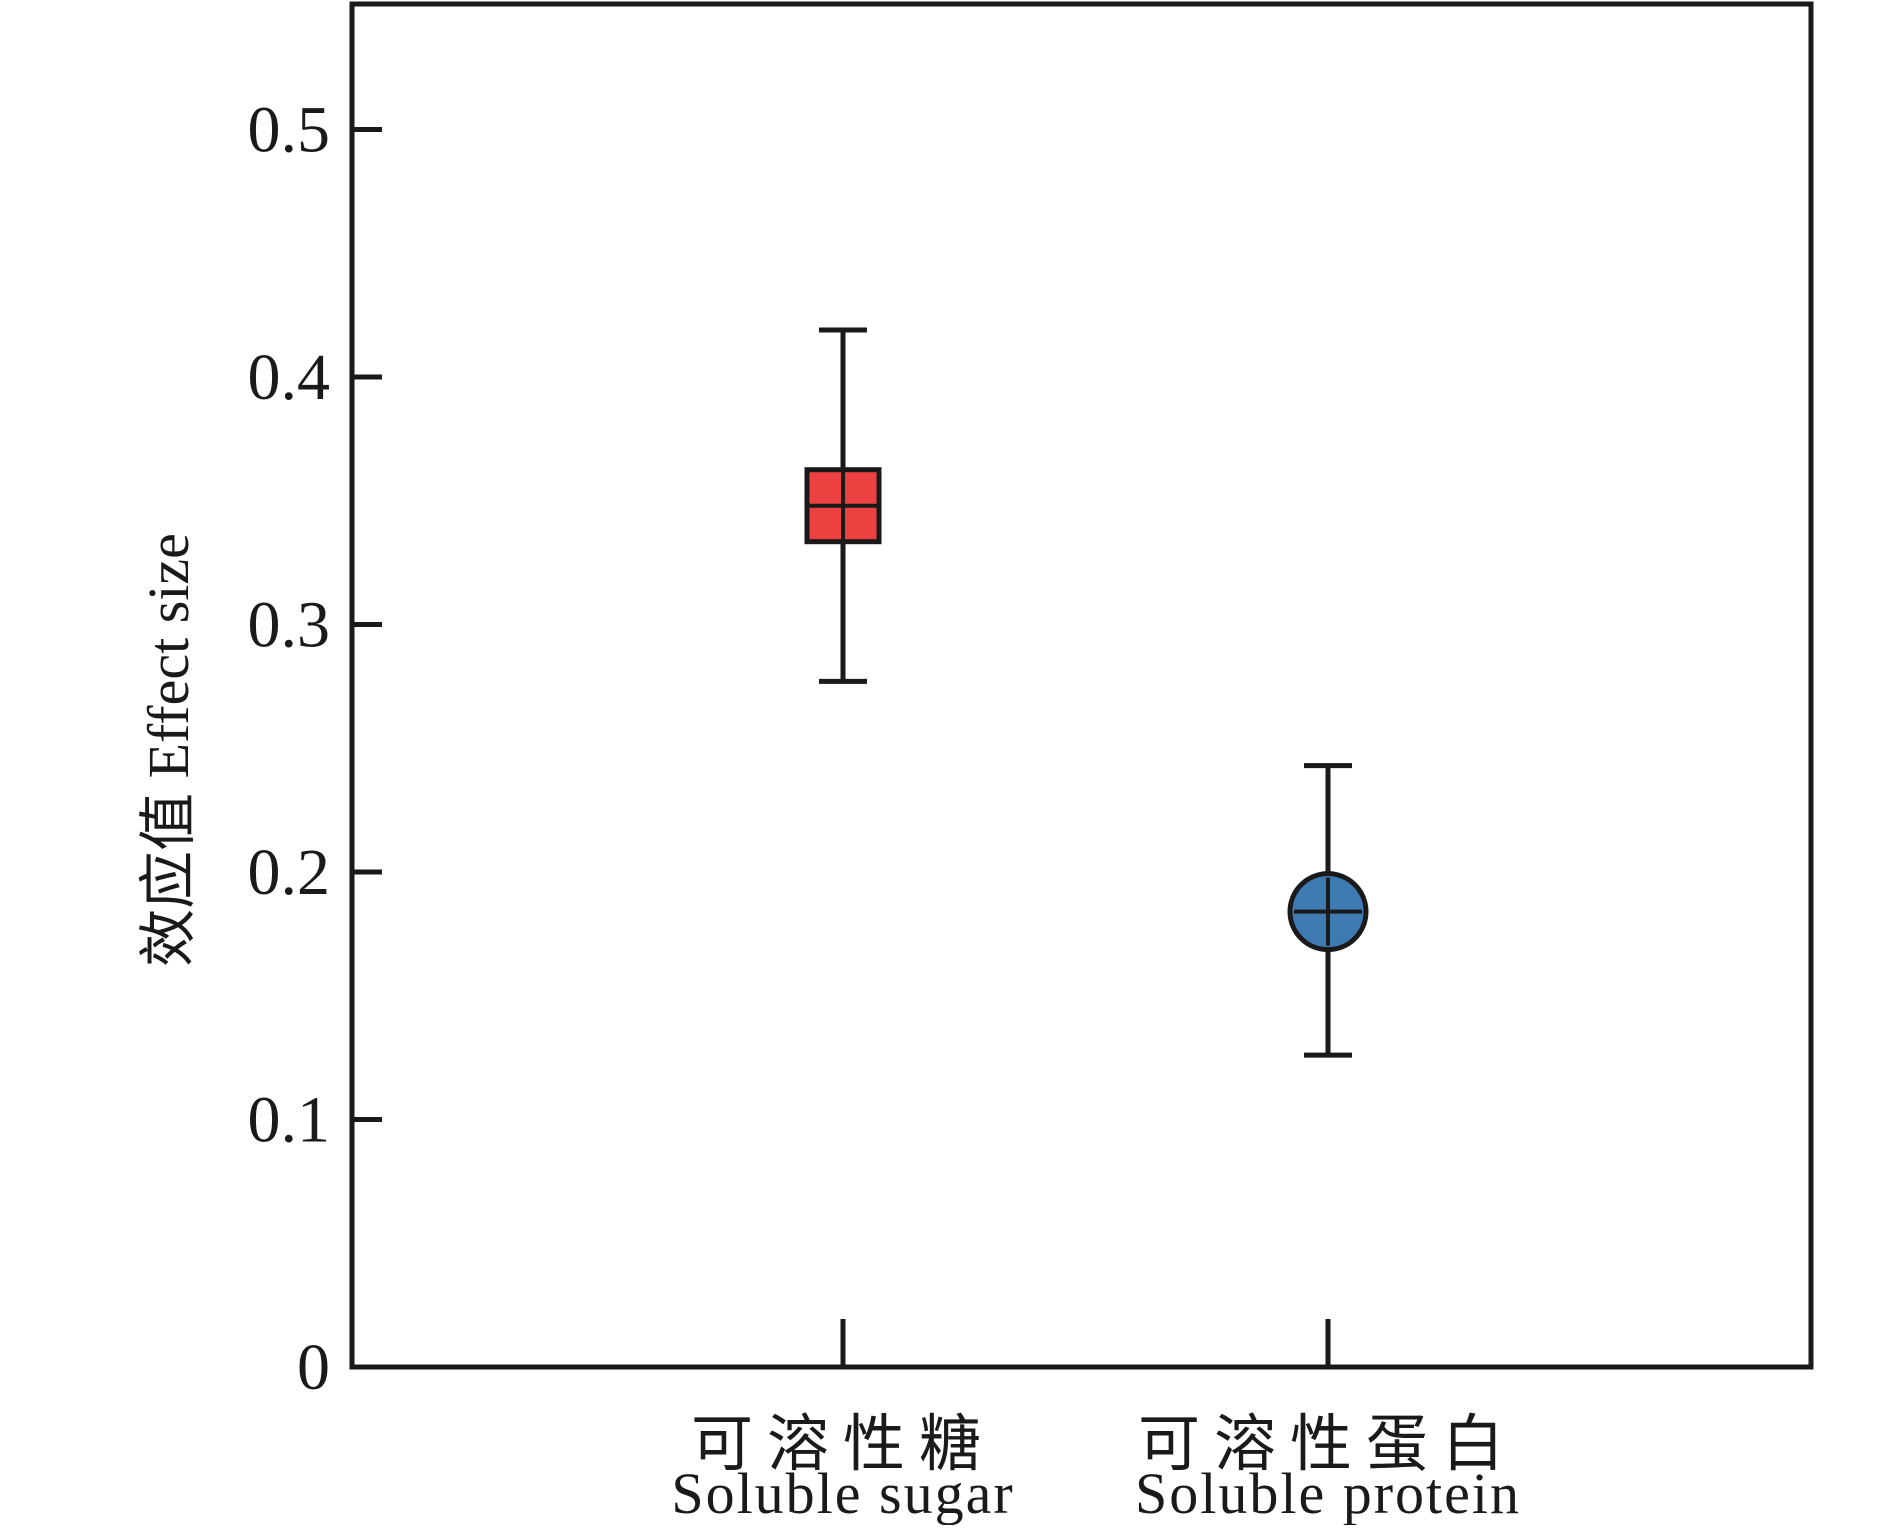  I want to click on x-category-label-zh: 可溶性糖, so click(843, 1445).